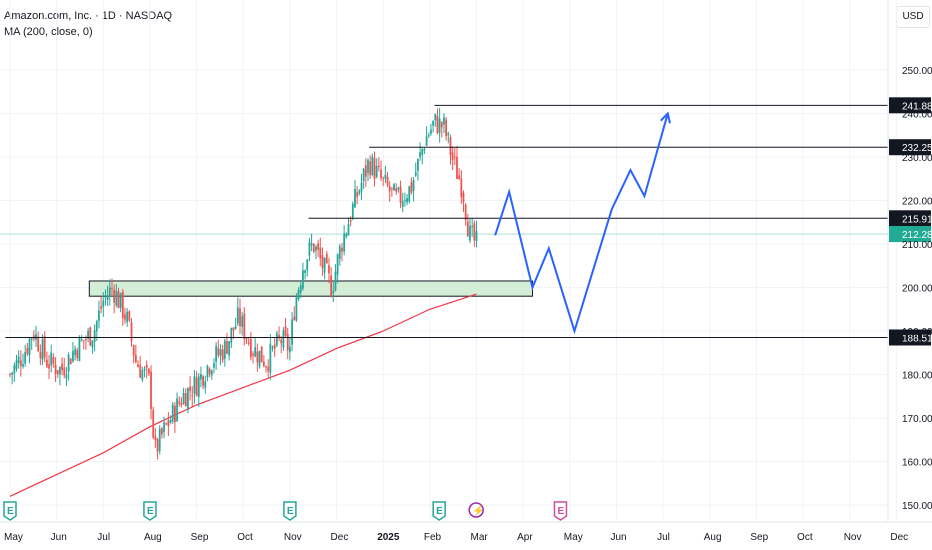  I want to click on projection-path, so click(581, 224).